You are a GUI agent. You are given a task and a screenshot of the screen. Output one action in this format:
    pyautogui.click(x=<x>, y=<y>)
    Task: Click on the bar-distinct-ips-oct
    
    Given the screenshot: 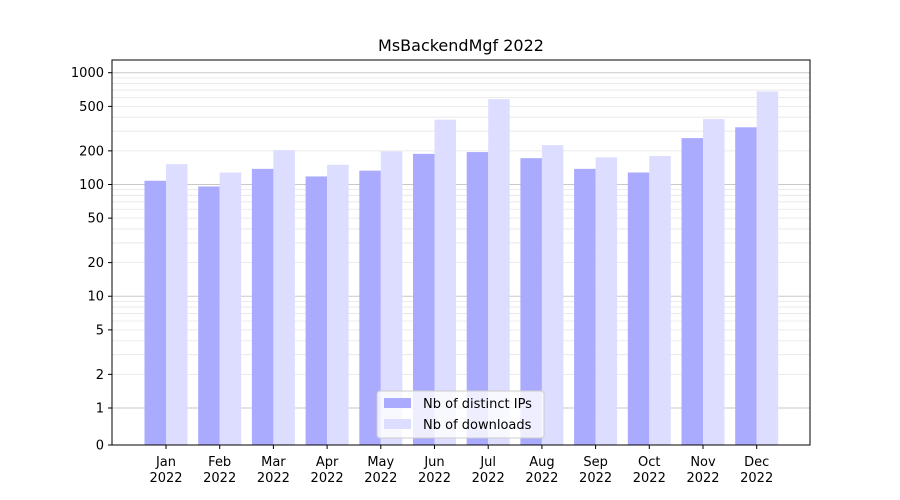 What is the action you would take?
    pyautogui.click(x=638, y=308)
    